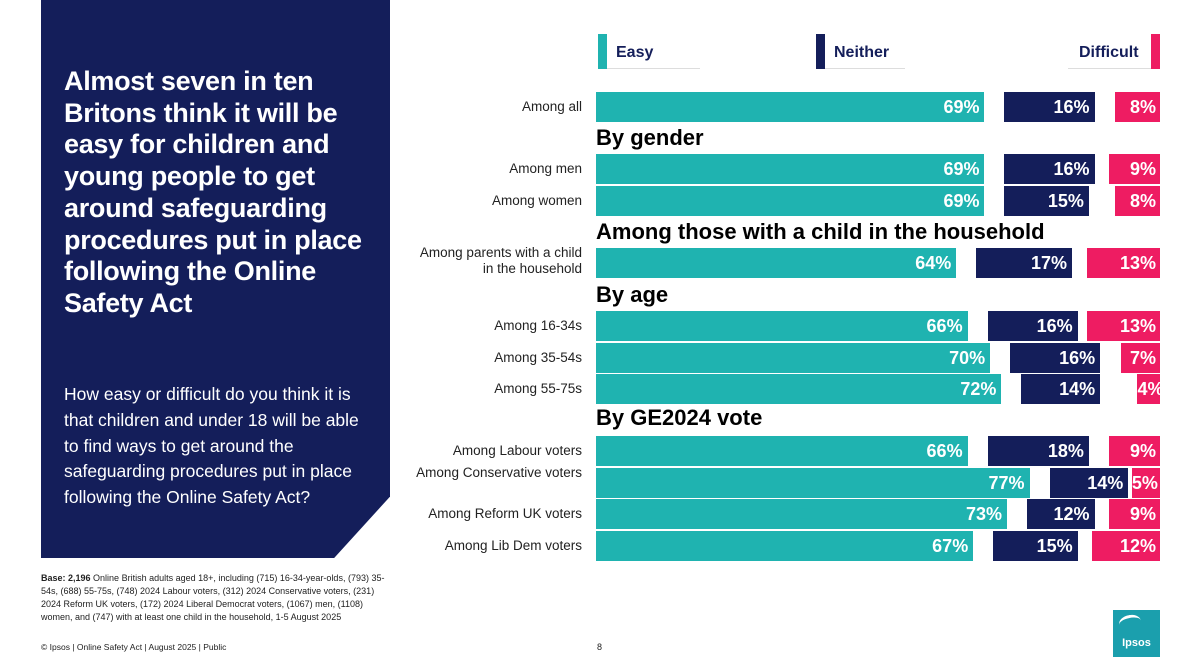 Image resolution: width=1200 pixels, height=666 pixels. I want to click on row-label: Among Conservative voters, so click(499, 472).